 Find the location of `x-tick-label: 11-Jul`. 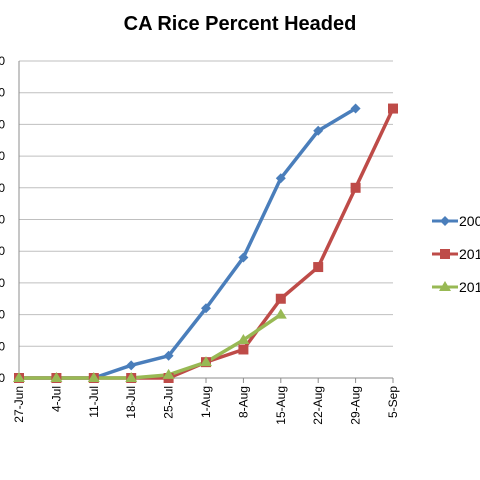

x-tick-label: 11-Jul is located at coordinates (94, 402).